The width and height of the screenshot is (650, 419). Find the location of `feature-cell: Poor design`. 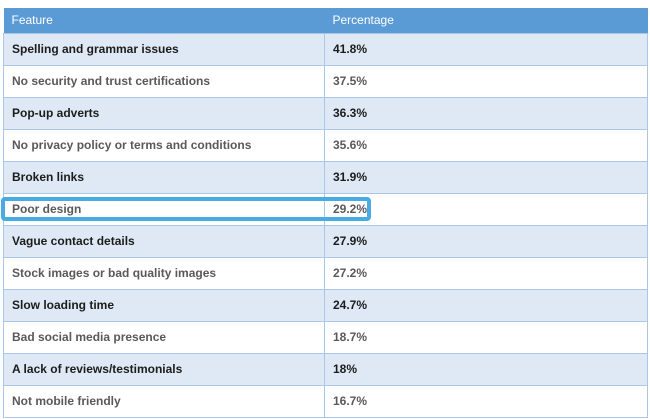

feature-cell: Poor design is located at coordinates (164, 209).